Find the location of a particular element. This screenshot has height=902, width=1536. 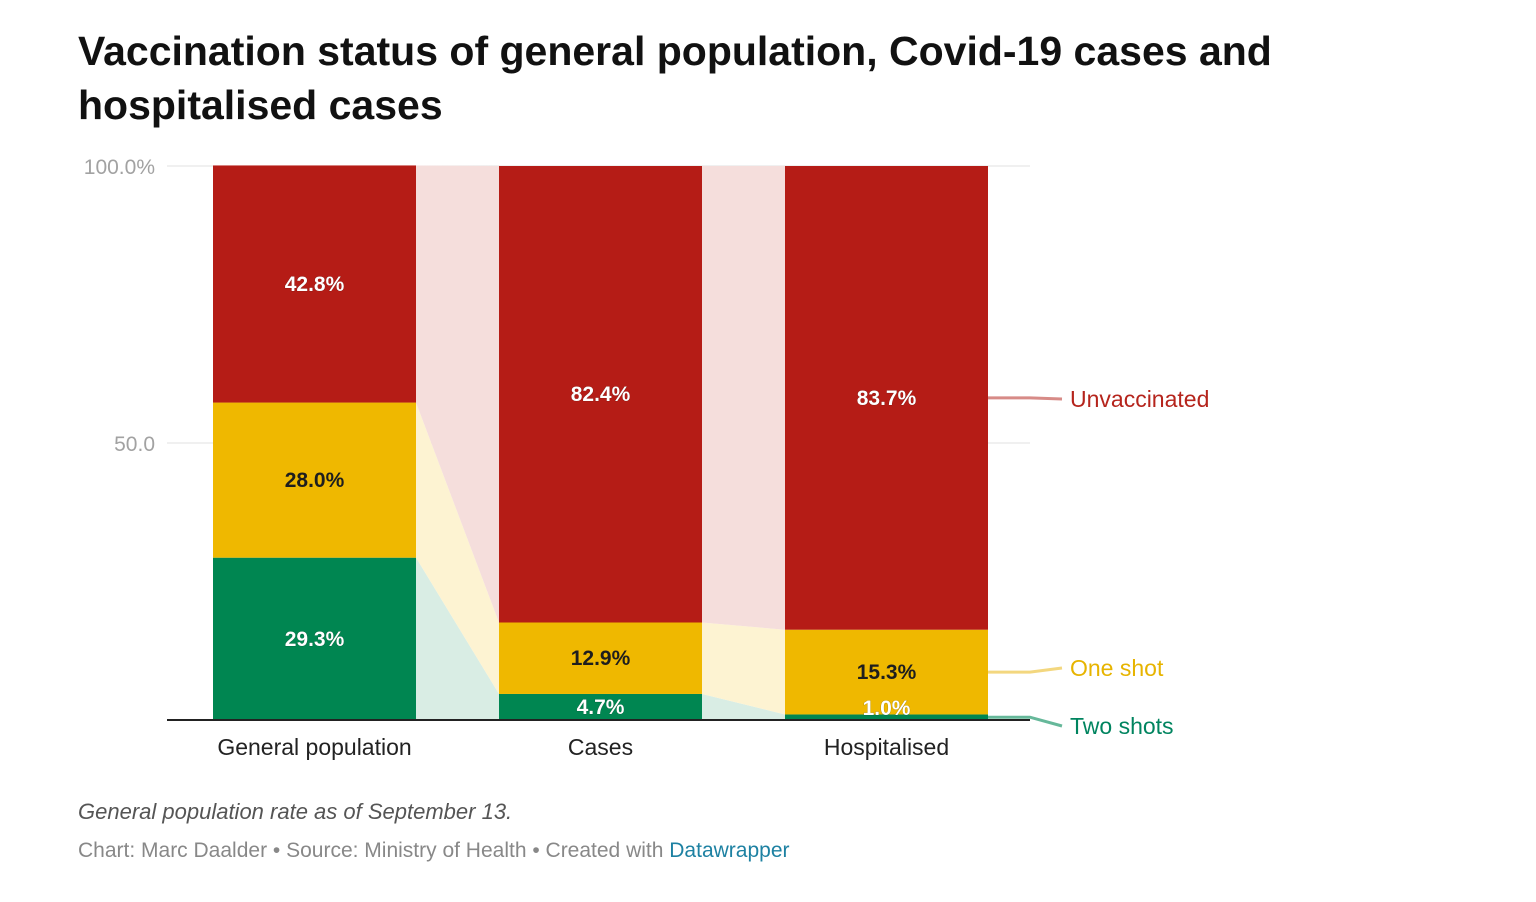

value-label-cases-one-shot: 12.9% is located at coordinates (601, 658).